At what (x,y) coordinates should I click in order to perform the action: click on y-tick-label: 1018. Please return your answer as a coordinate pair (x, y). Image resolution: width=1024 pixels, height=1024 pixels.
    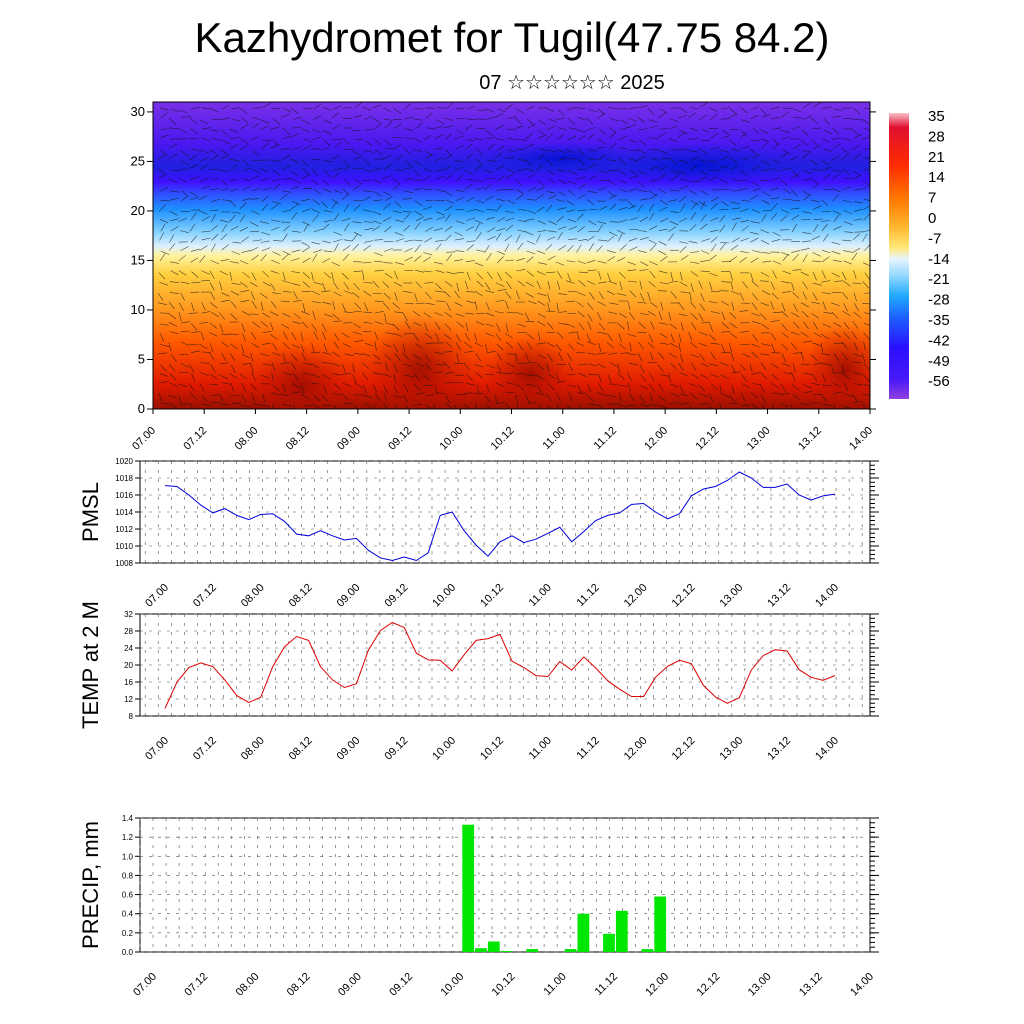
    Looking at the image, I should click on (124, 478).